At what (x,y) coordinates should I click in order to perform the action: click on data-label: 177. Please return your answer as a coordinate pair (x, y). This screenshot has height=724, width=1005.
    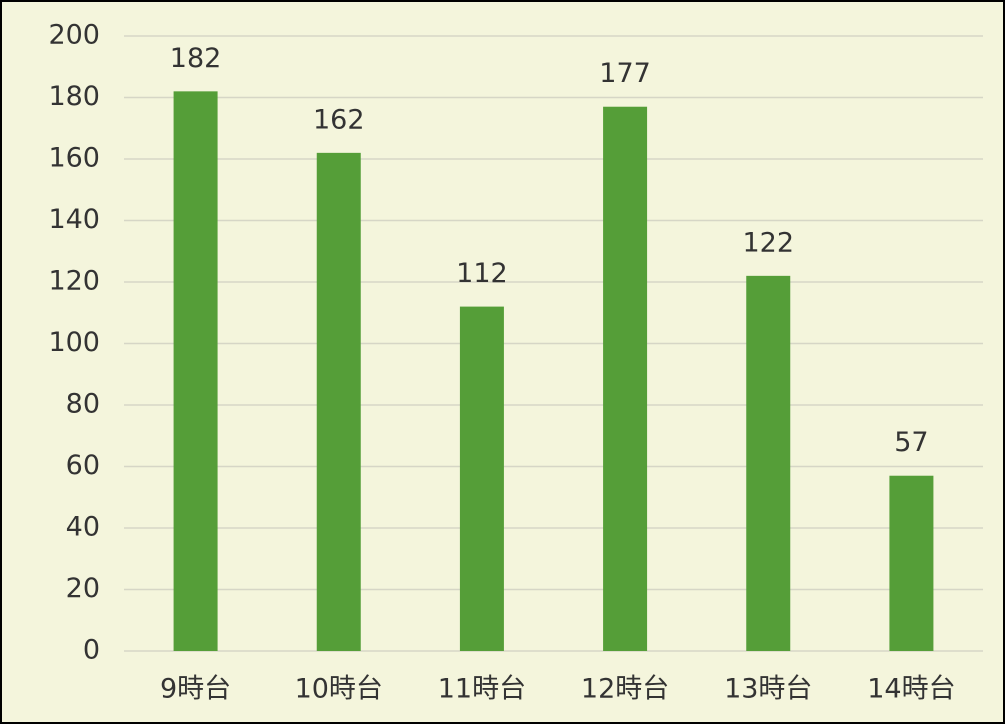
    Looking at the image, I should click on (625, 73).